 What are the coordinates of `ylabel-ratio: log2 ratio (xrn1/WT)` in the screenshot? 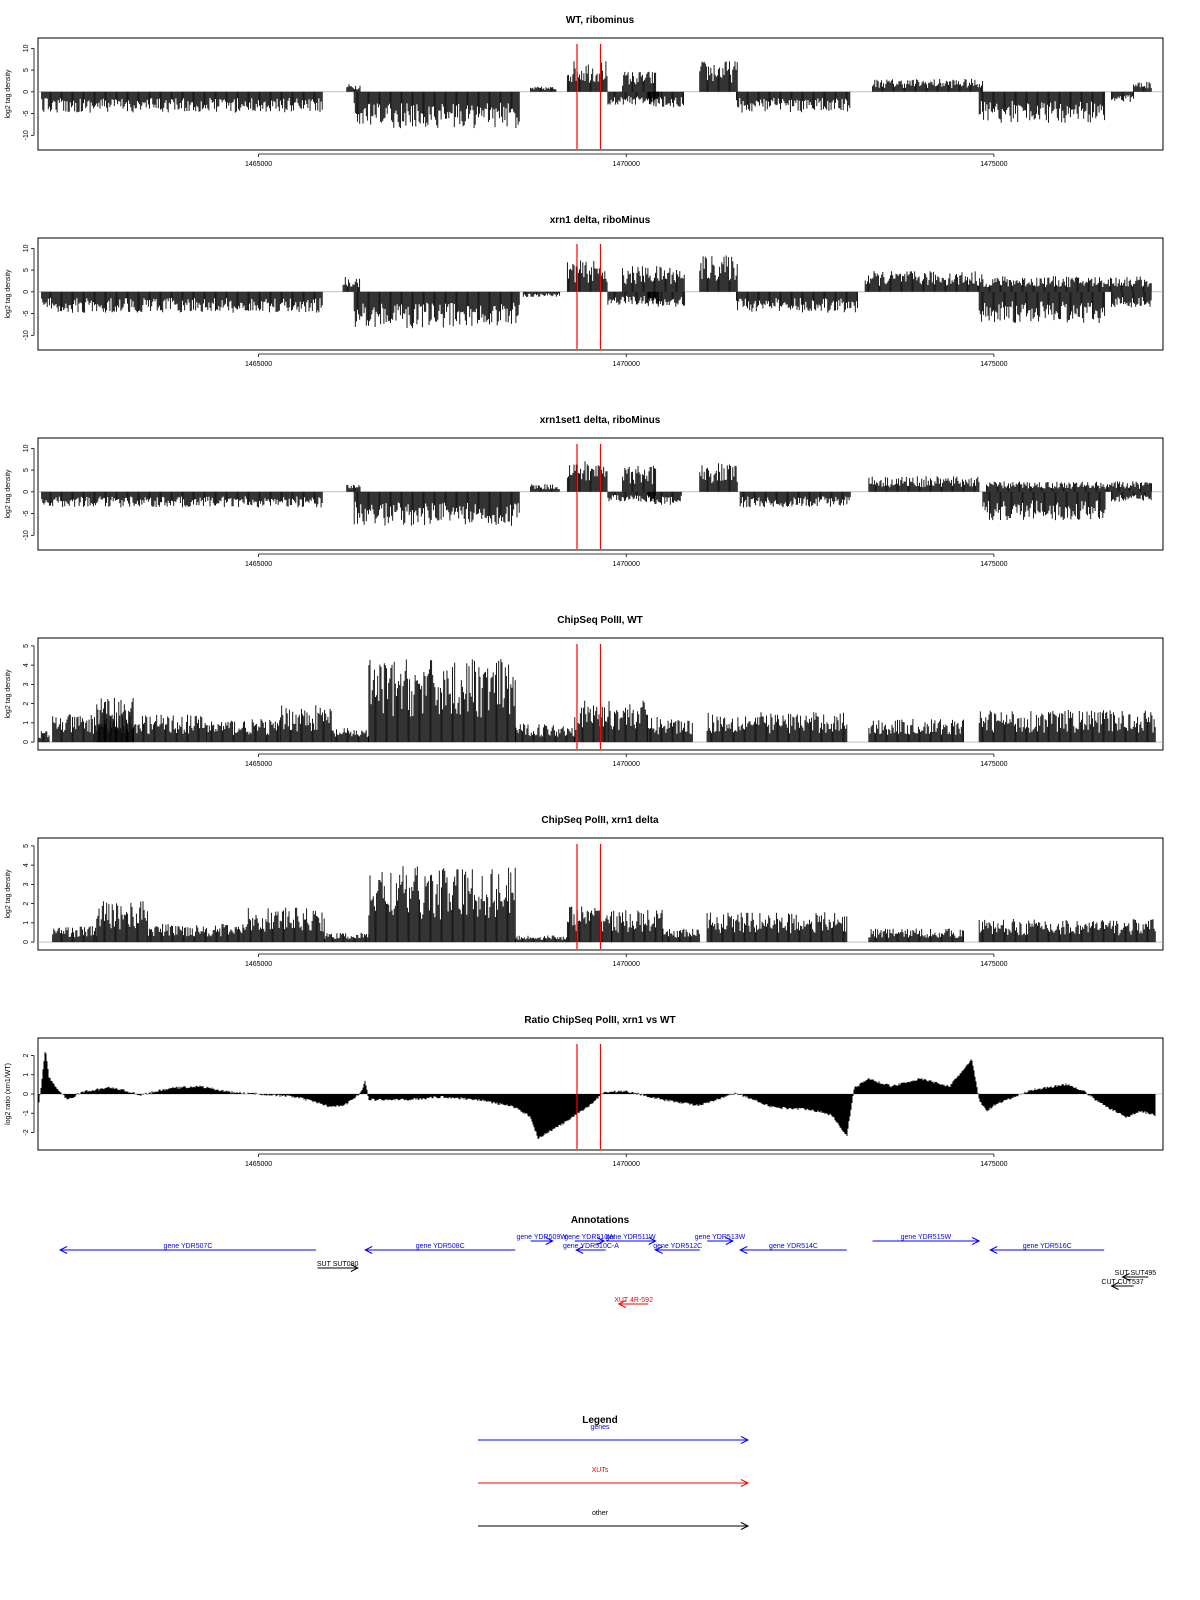 It's located at (8, 1094).